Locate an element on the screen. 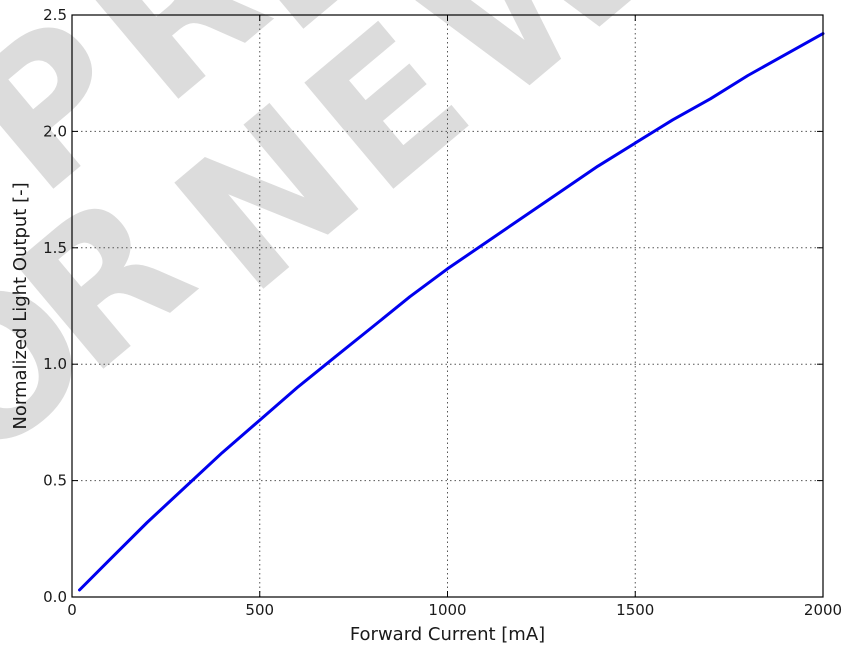  y-tick-label: 1.5 is located at coordinates (55, 248).